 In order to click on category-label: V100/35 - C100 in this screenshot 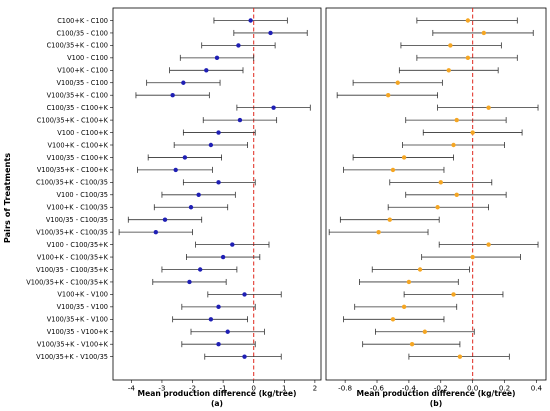, I will do `click(82, 83)`.